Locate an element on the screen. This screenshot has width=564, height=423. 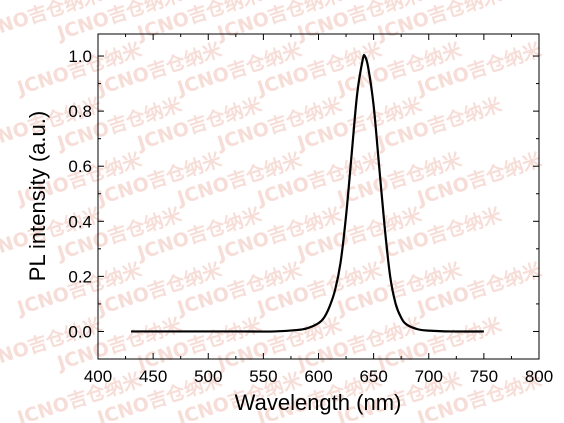
y-tick-label: 0.6 is located at coordinates (80, 166).